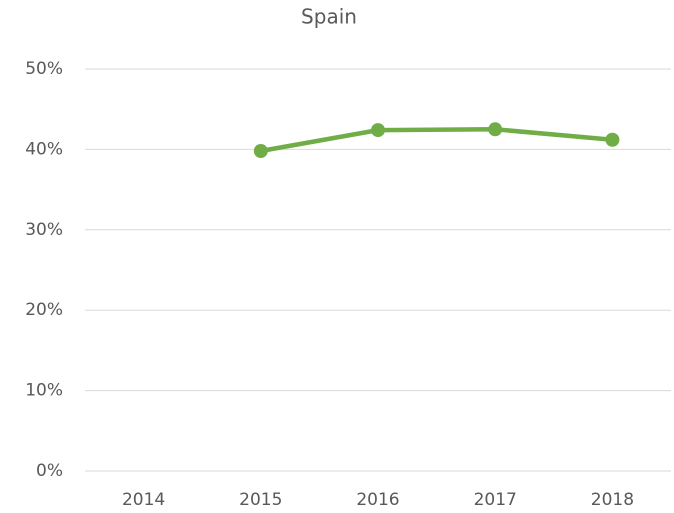 This screenshot has height=513, width=674. Describe the element at coordinates (44, 391) in the screenshot. I see `y-tick-label: 10%` at that location.